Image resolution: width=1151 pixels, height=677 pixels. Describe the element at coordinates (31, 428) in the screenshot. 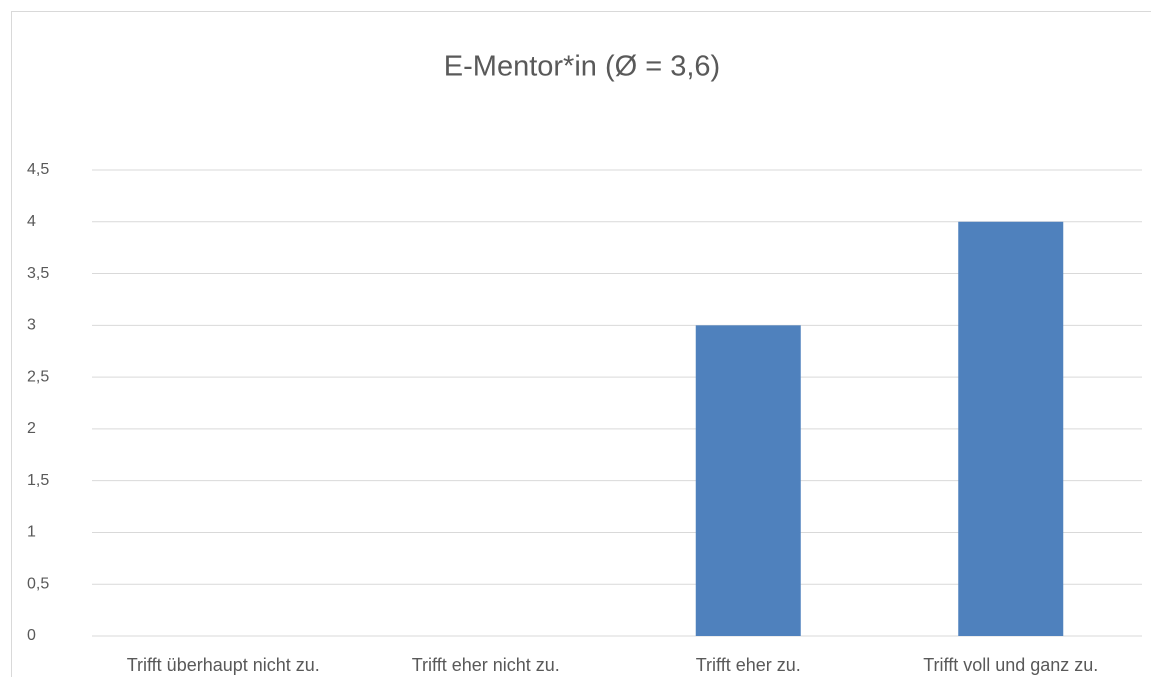

I see `y-tick-label: 2` at that location.